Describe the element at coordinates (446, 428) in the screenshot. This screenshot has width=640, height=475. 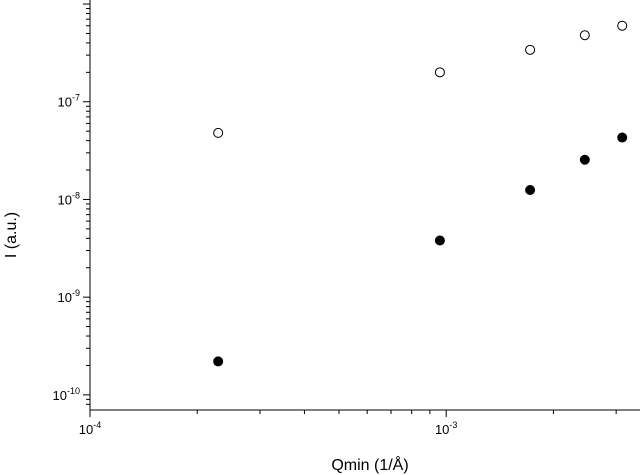
I see `x-tick-label: 10⁻³` at that location.